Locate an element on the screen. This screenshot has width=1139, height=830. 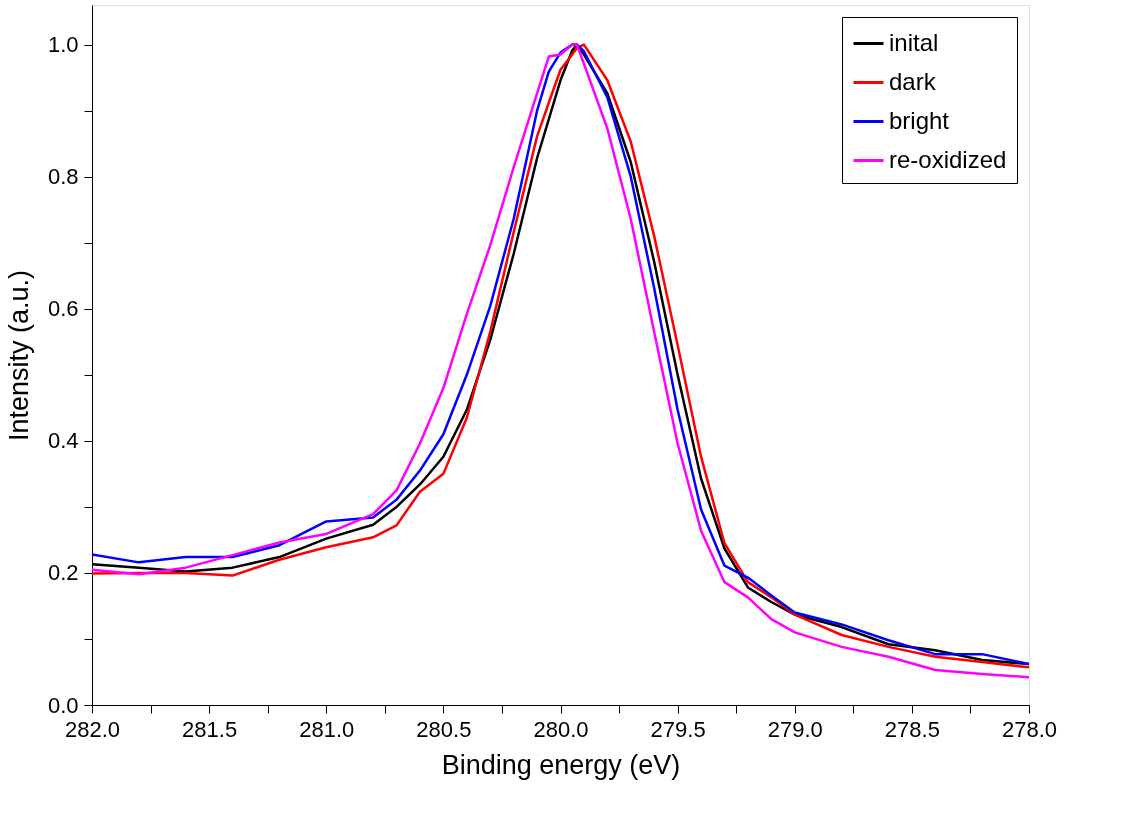
y-tick-label: 0.2 is located at coordinates (63, 573).